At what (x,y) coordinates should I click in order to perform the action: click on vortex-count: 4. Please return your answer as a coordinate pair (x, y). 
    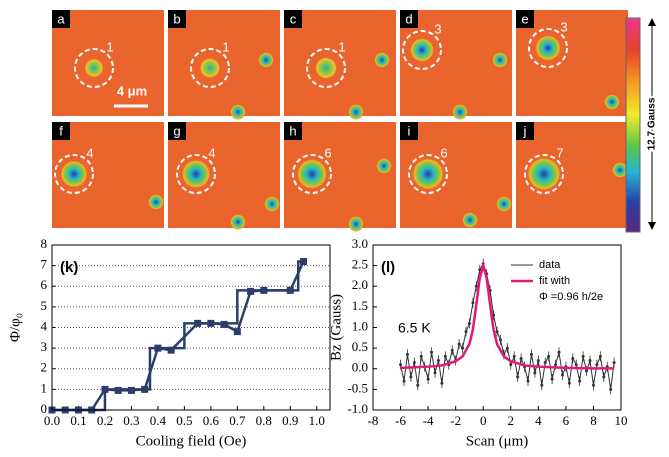
    Looking at the image, I should click on (211, 152).